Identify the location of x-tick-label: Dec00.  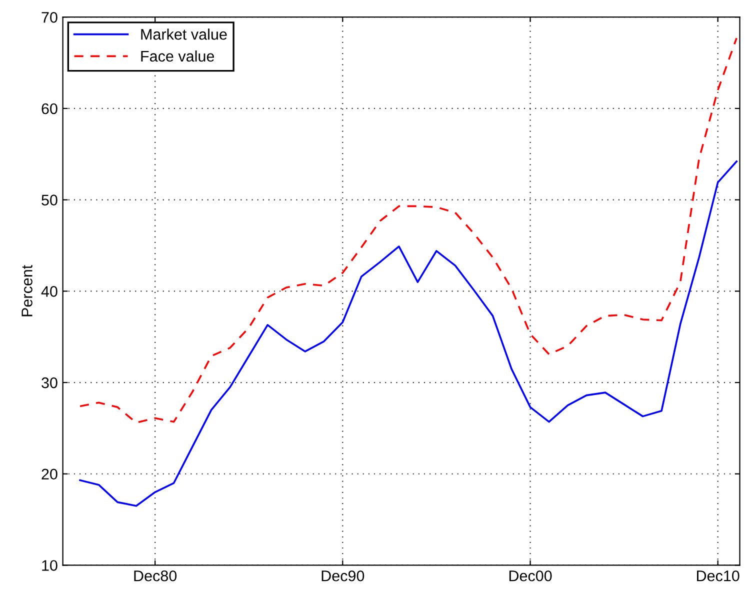
(530, 576).